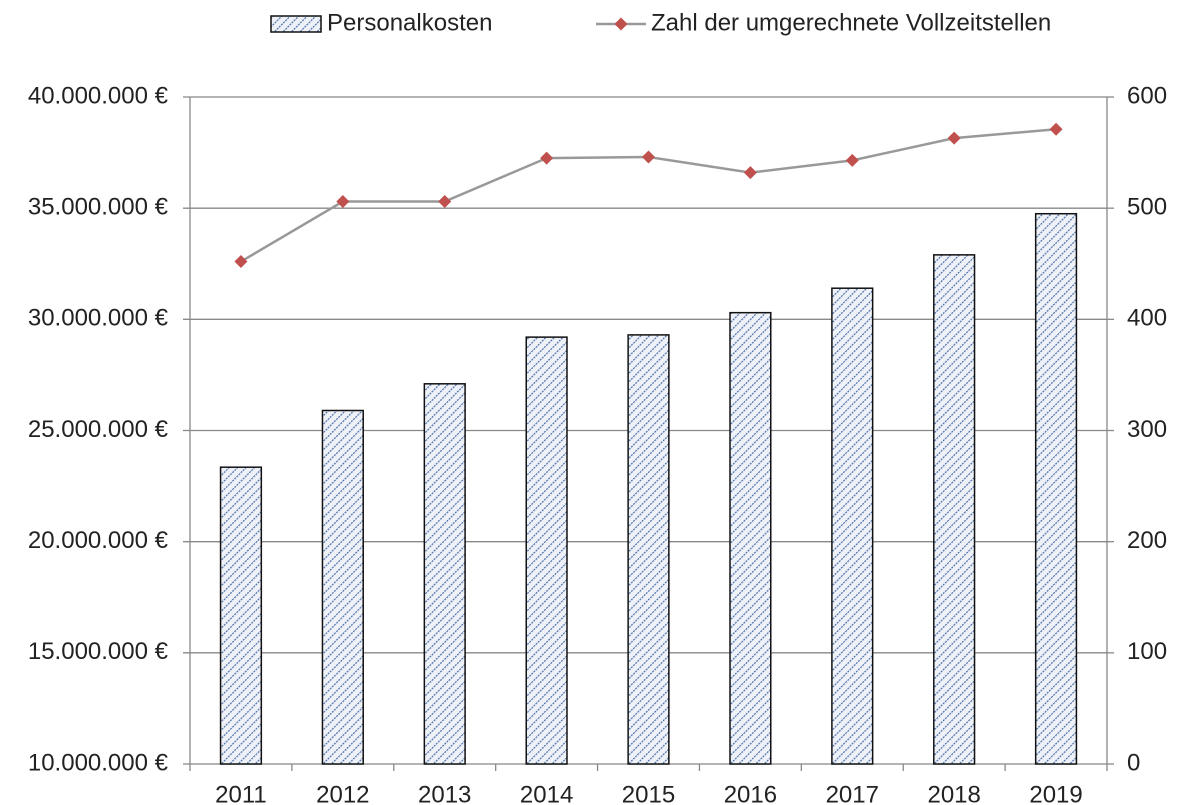 The width and height of the screenshot is (1177, 805). I want to click on legend-label: Personalkosten, so click(409, 22).